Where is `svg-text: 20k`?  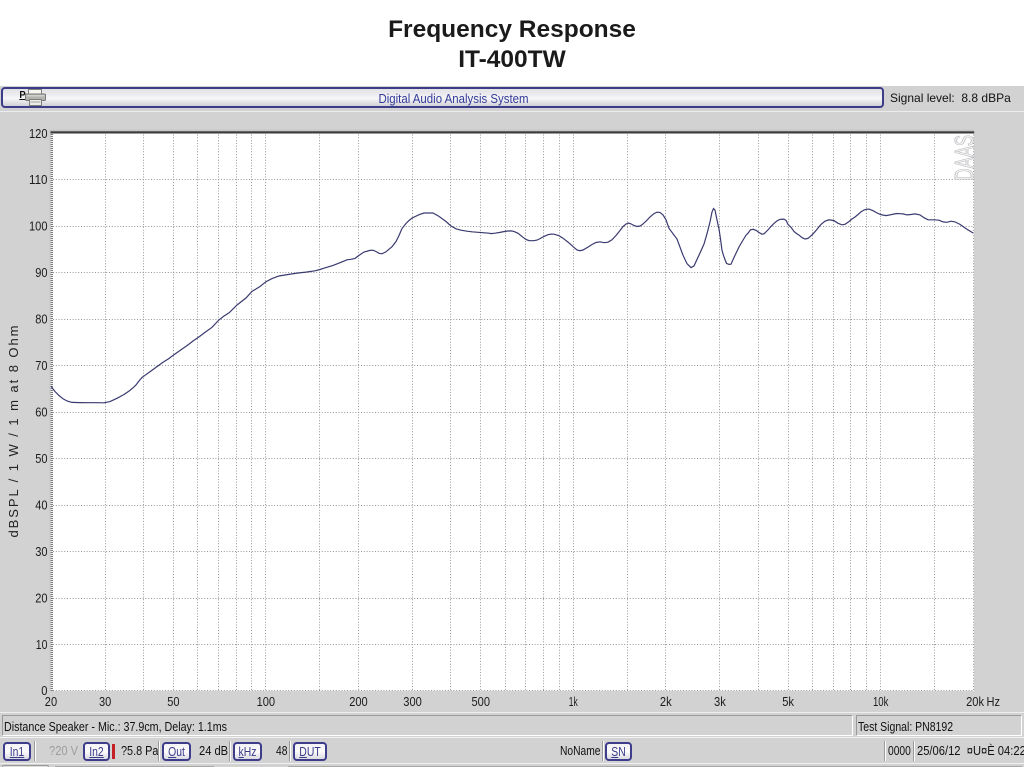
svg-text: 20k is located at coordinates (975, 702).